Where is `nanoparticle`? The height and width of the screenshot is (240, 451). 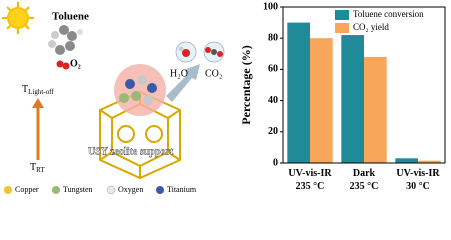 nanoparticle is located at coordinates (140, 90).